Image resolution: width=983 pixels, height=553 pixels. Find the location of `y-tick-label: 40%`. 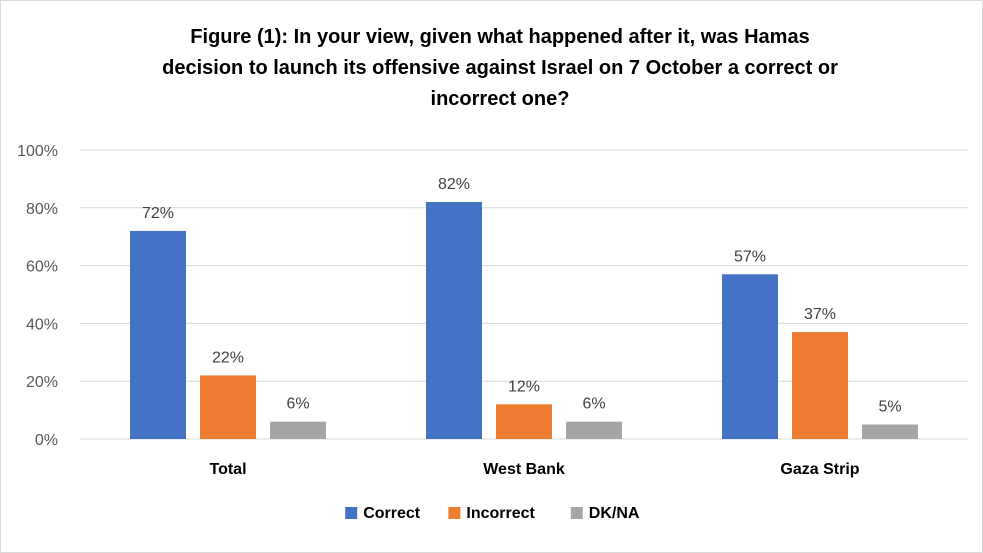

y-tick-label: 40% is located at coordinates (42, 324).